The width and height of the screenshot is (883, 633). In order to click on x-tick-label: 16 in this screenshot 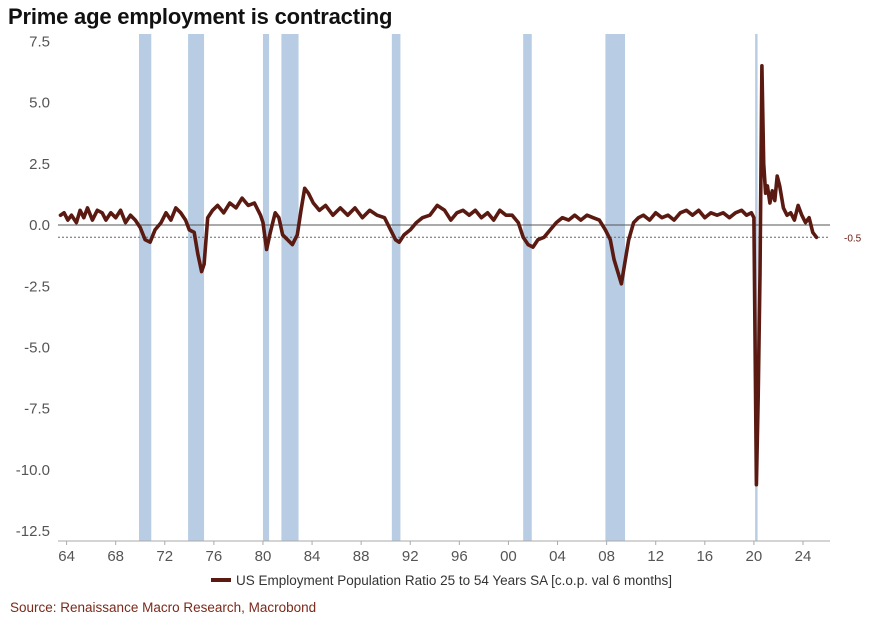, I will do `click(704, 556)`.